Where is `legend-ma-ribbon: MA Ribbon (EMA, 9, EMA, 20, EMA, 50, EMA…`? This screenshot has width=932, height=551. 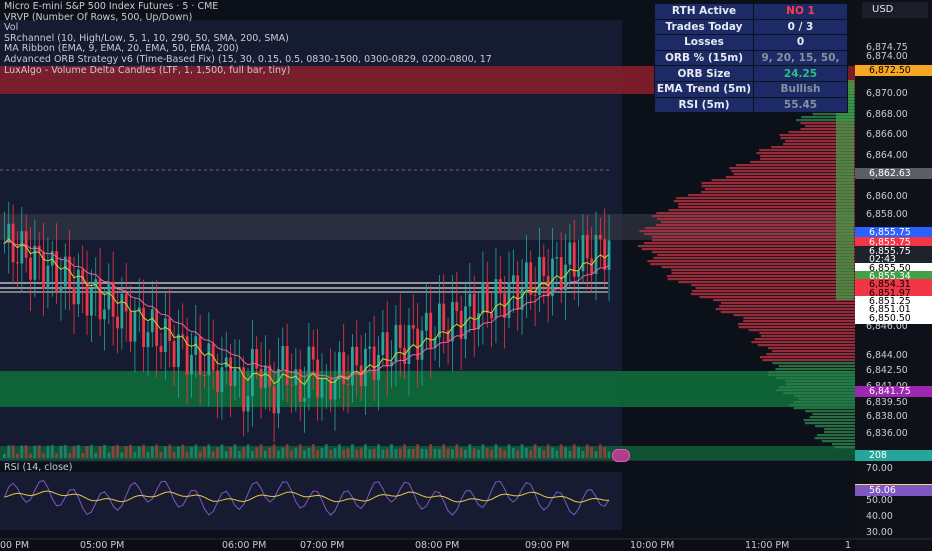
legend-ma-ribbon: MA Ribbon (EMA, 9, EMA, 20, EMA, 50, EMA… is located at coordinates (121, 49).